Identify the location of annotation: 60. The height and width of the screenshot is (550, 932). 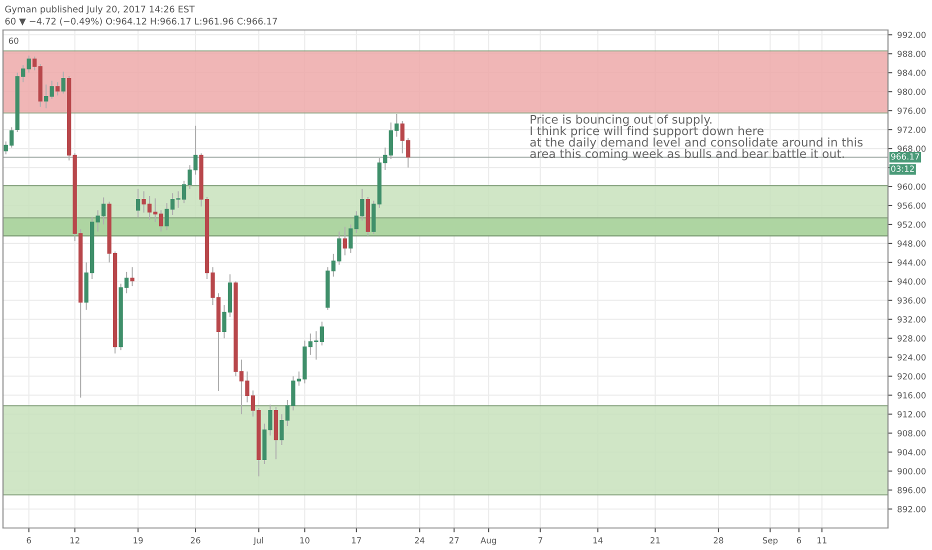
(13, 41).